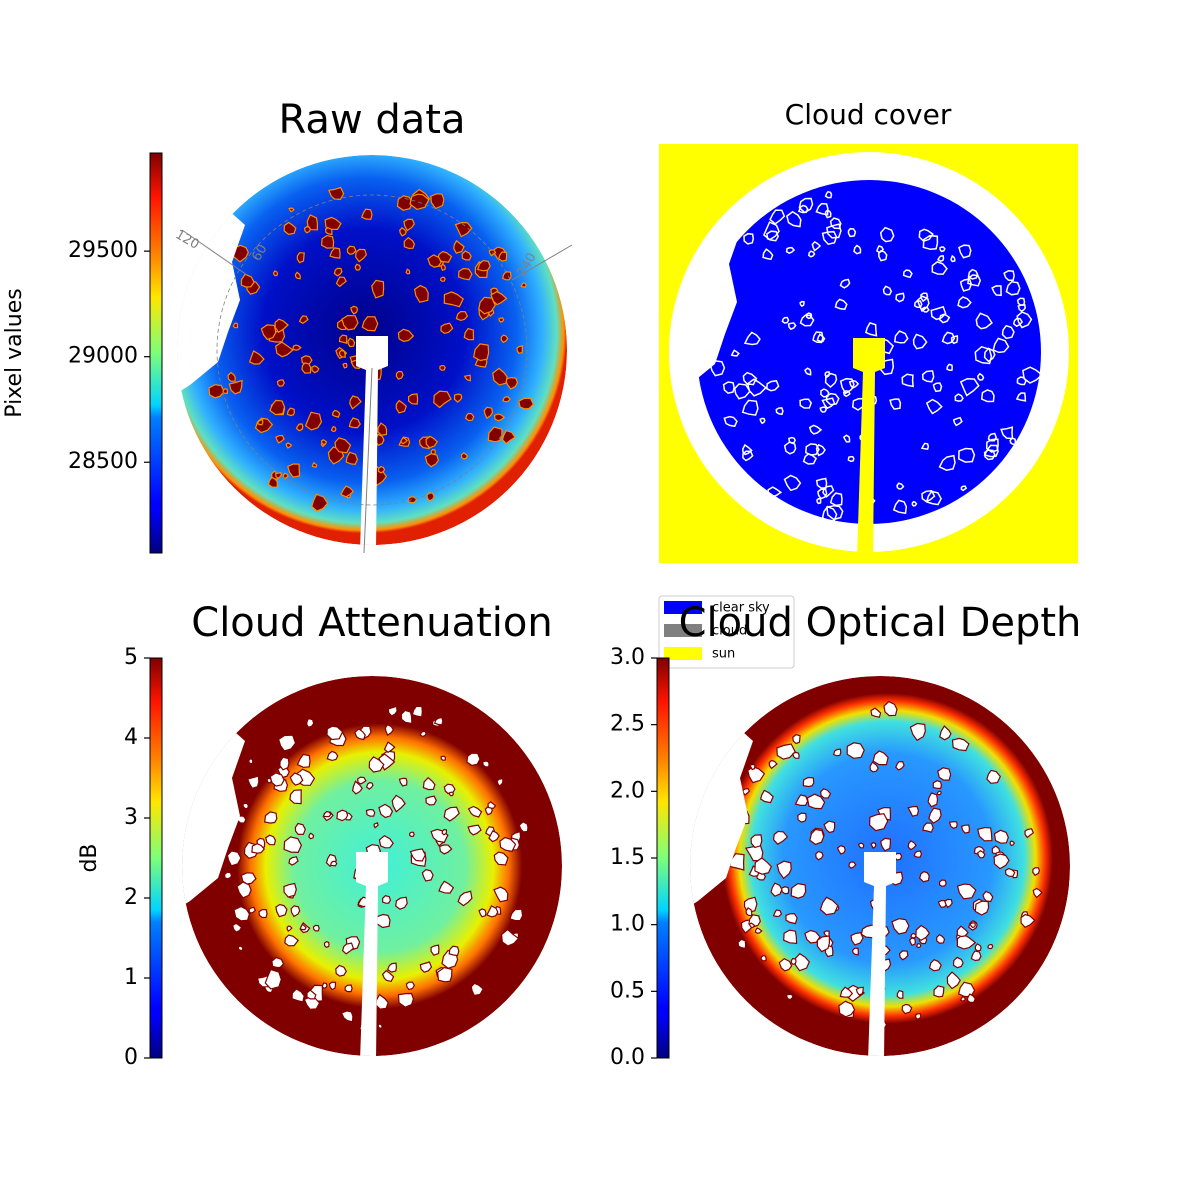 The height and width of the screenshot is (1200, 1200). I want to click on colorbar-tick-label: 3.0, so click(627, 657).